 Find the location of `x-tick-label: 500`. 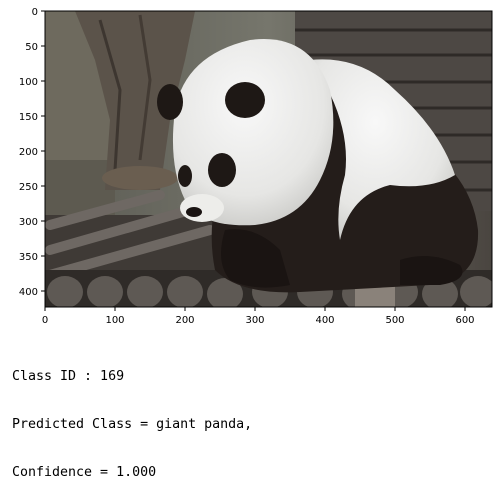

x-tick-label: 500 is located at coordinates (394, 320).